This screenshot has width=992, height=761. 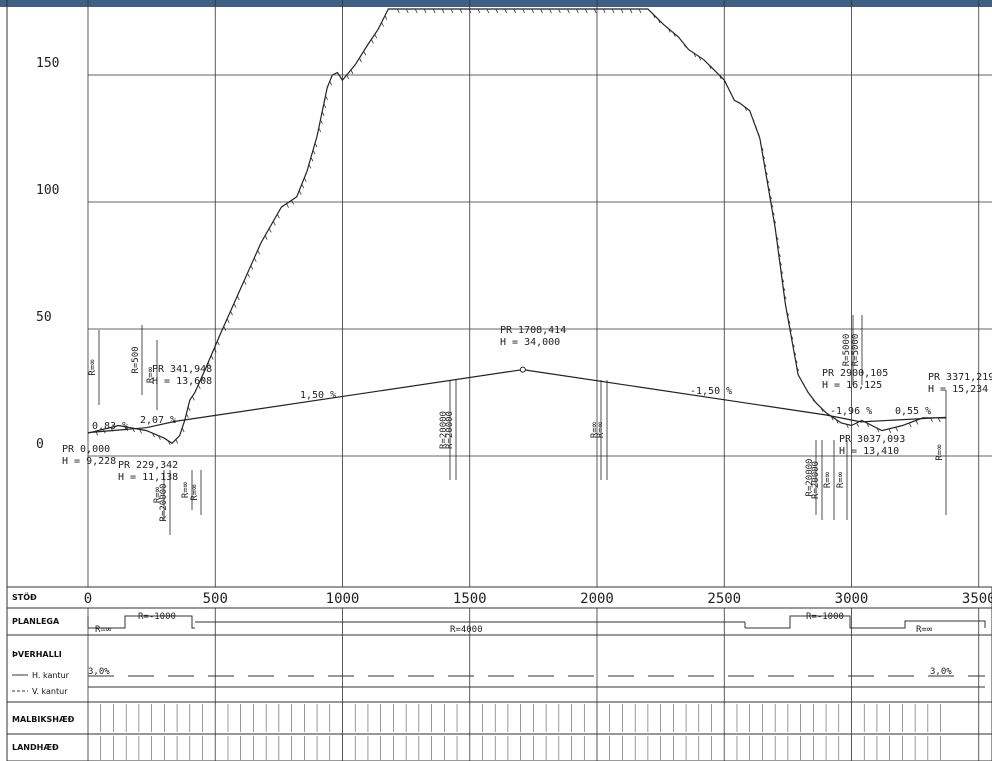 What do you see at coordinates (852, 599) in the screenshot?
I see `station-label: 3000` at bounding box center [852, 599].